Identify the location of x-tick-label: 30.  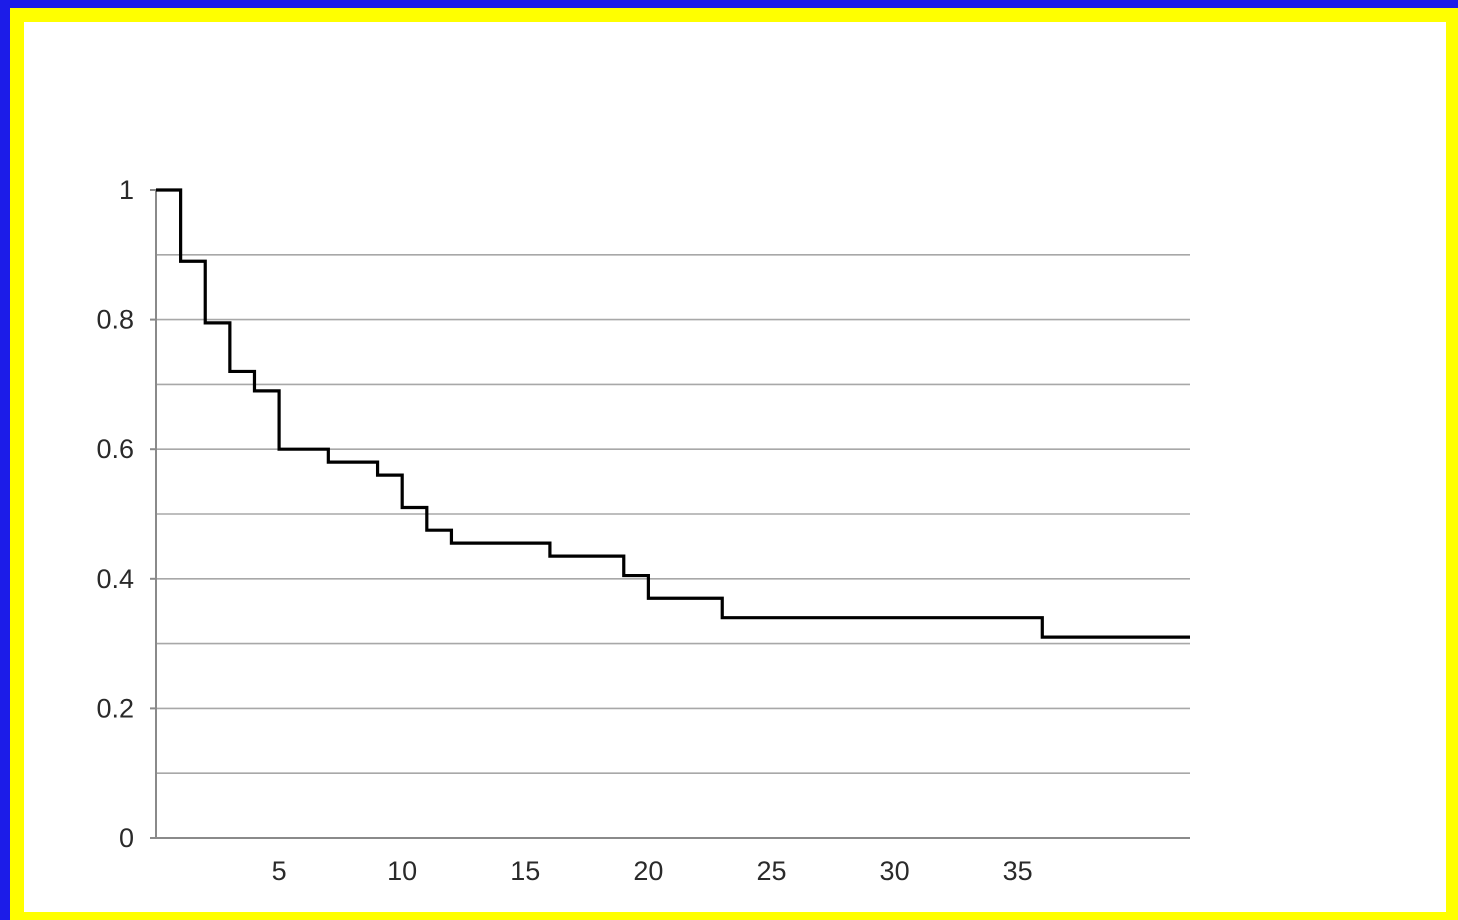
(895, 871).